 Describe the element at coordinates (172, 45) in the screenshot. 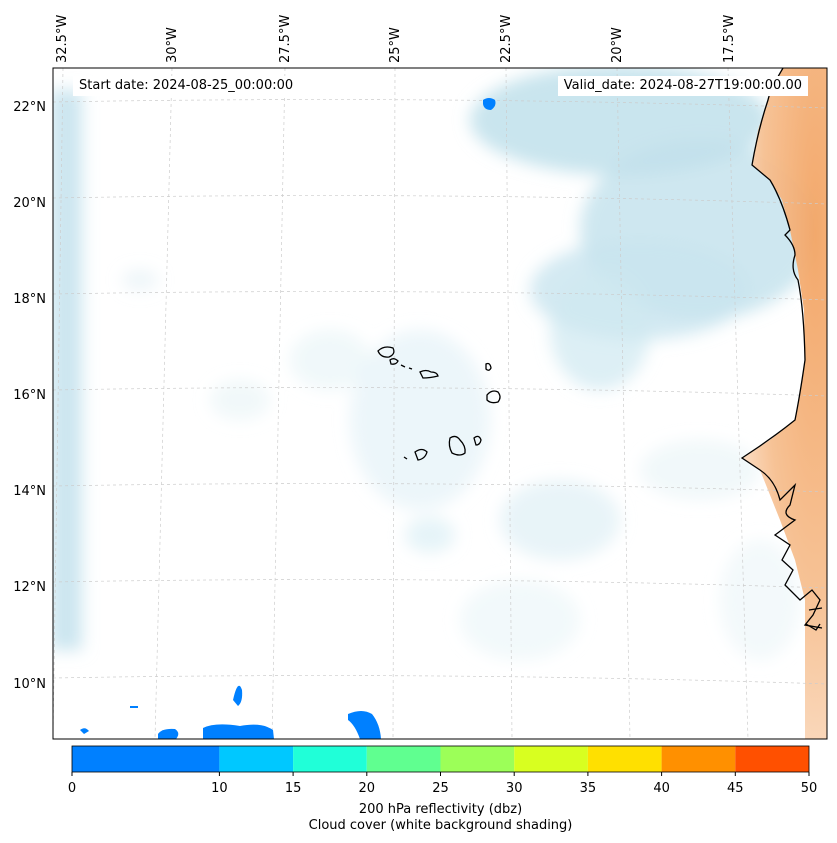

I see `lon-label: 30°W` at that location.